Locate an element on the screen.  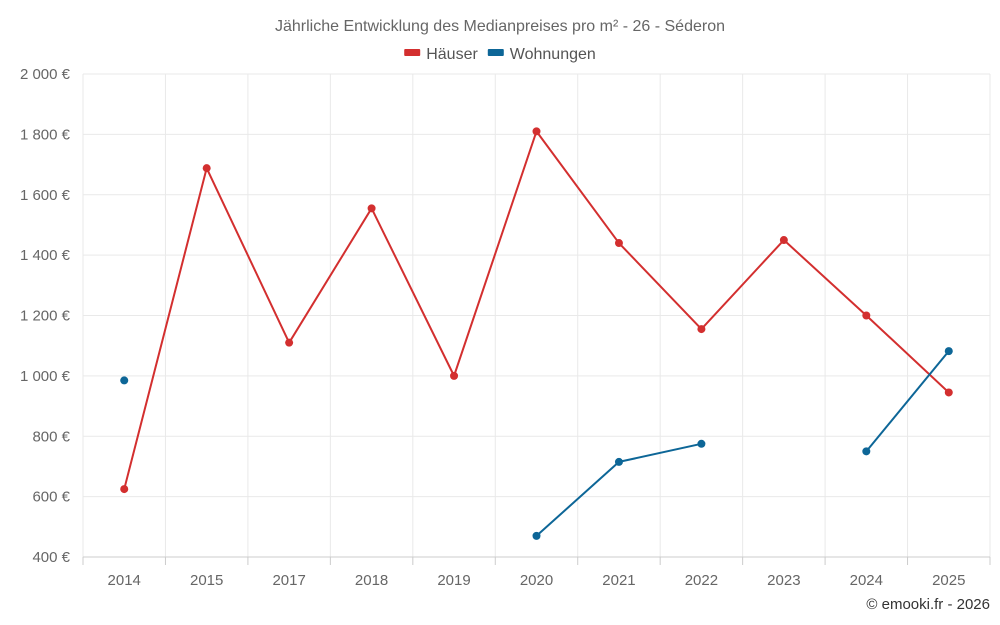
x-tick-label: 2018 is located at coordinates (371, 580).